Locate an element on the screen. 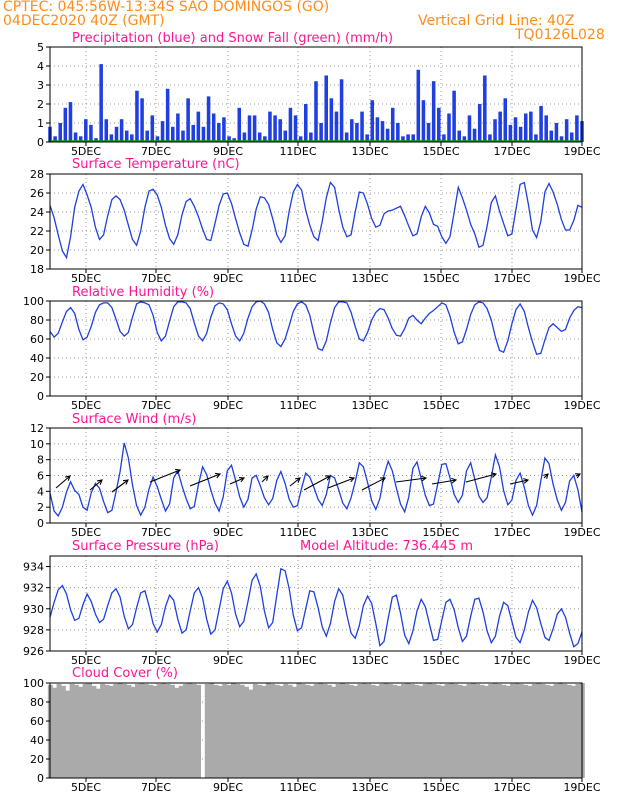  y-tick-label: 100 is located at coordinates (33, 301).